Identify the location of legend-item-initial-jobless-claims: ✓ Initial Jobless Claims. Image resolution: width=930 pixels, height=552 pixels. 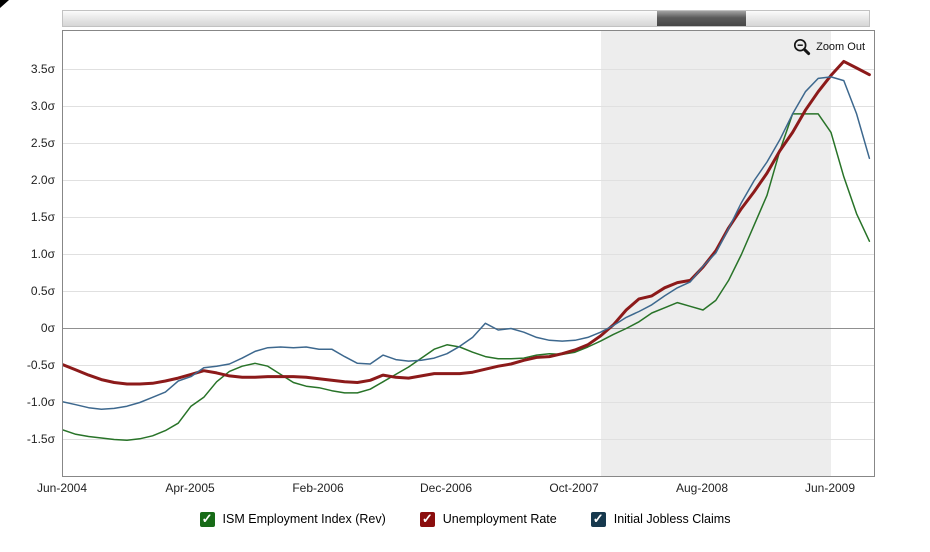
(660, 519).